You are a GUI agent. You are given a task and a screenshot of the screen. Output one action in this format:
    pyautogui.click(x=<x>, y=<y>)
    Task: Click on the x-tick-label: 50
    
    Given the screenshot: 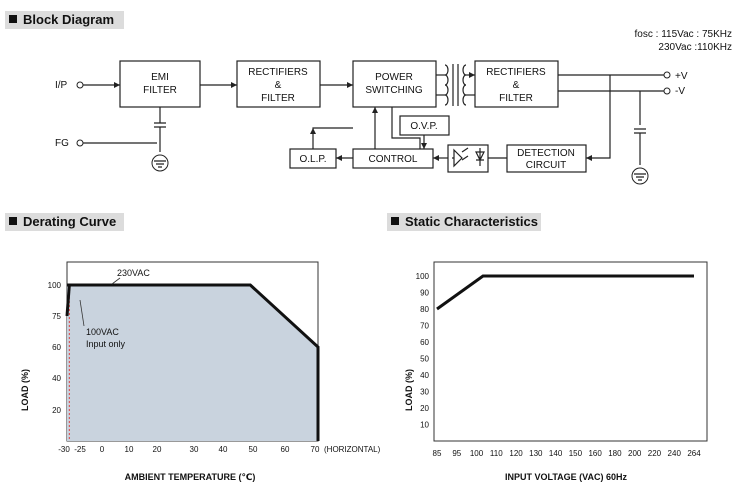 What is the action you would take?
    pyautogui.click(x=253, y=449)
    